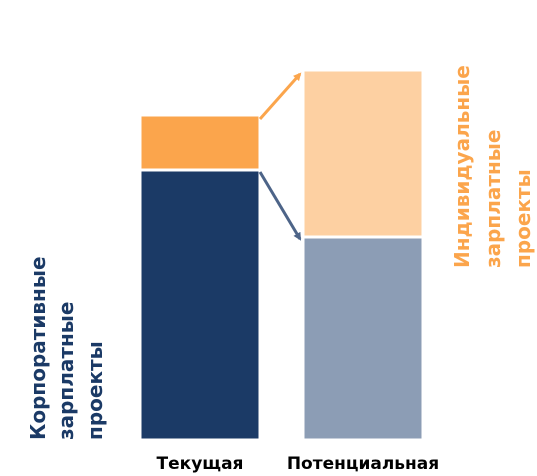 This screenshot has height=476, width=537. I want to click on x-tick-label: Текущая, so click(200, 464).